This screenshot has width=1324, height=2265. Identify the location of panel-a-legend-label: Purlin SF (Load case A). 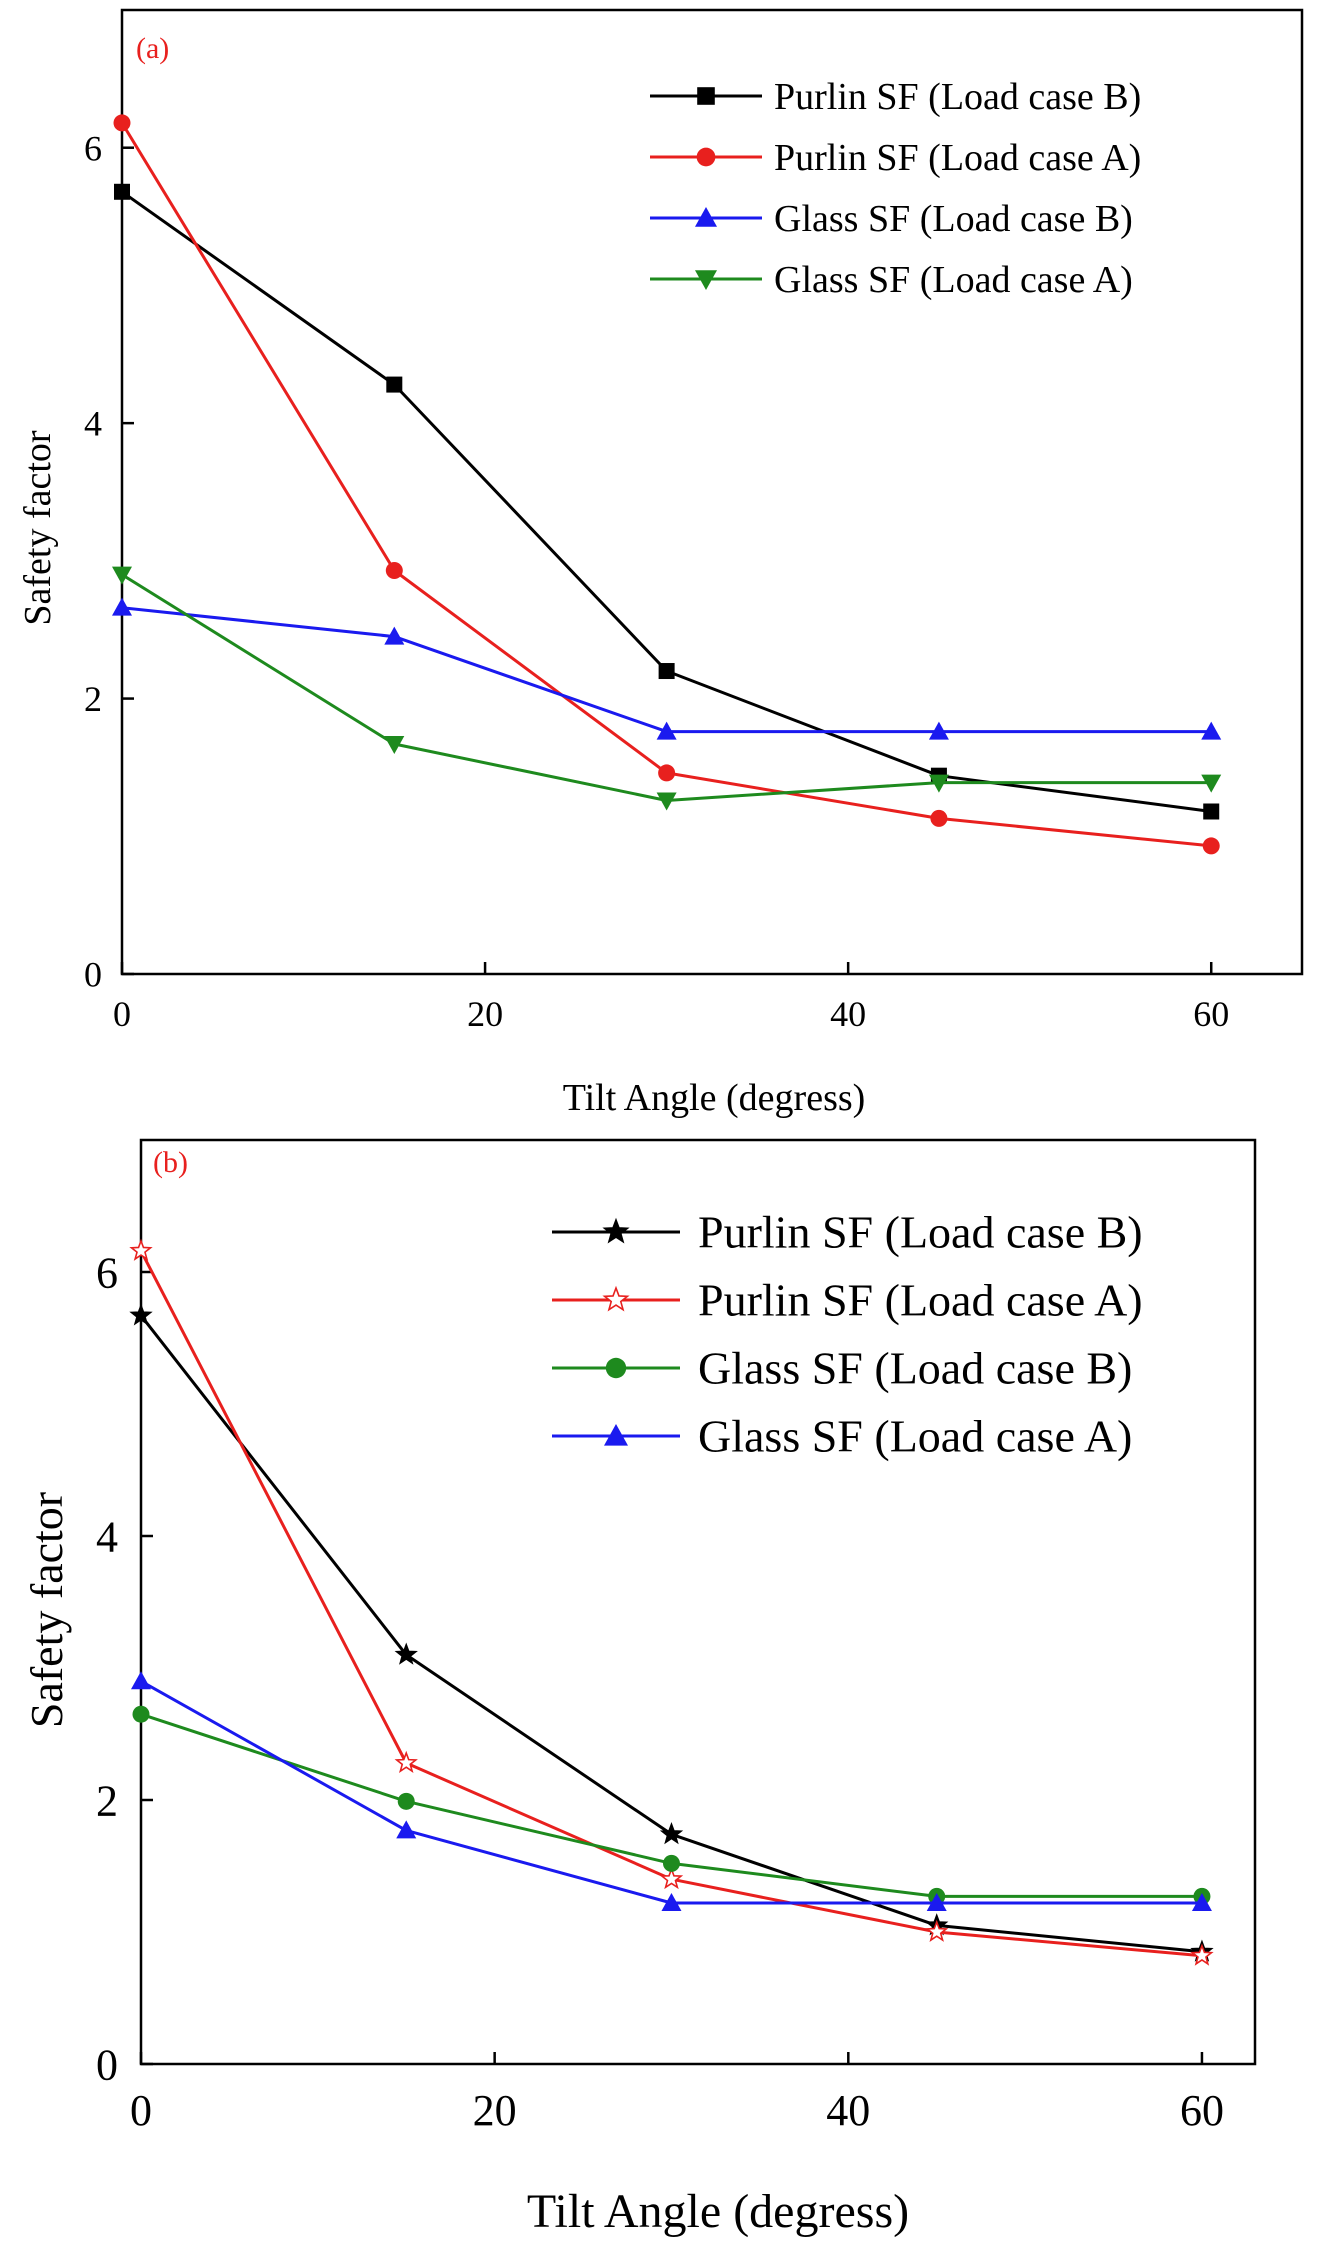
(957, 158).